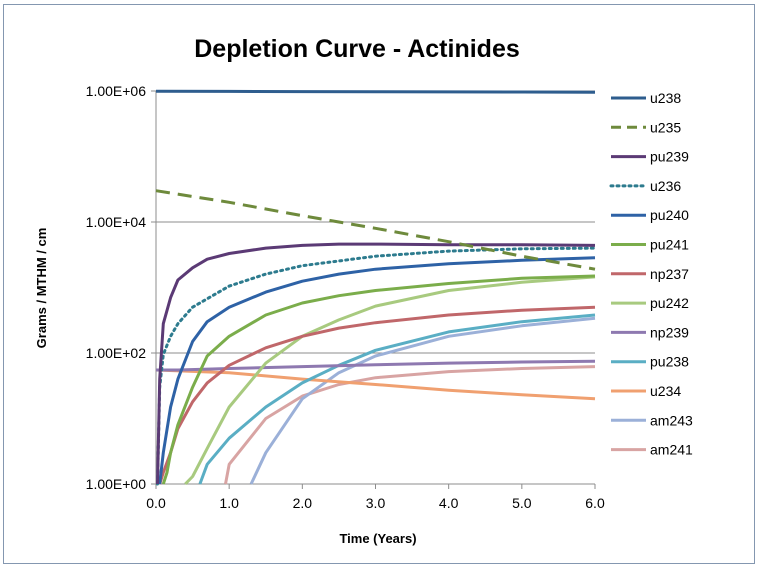 The height and width of the screenshot is (569, 763). I want to click on series-line-np239, so click(376, 365).